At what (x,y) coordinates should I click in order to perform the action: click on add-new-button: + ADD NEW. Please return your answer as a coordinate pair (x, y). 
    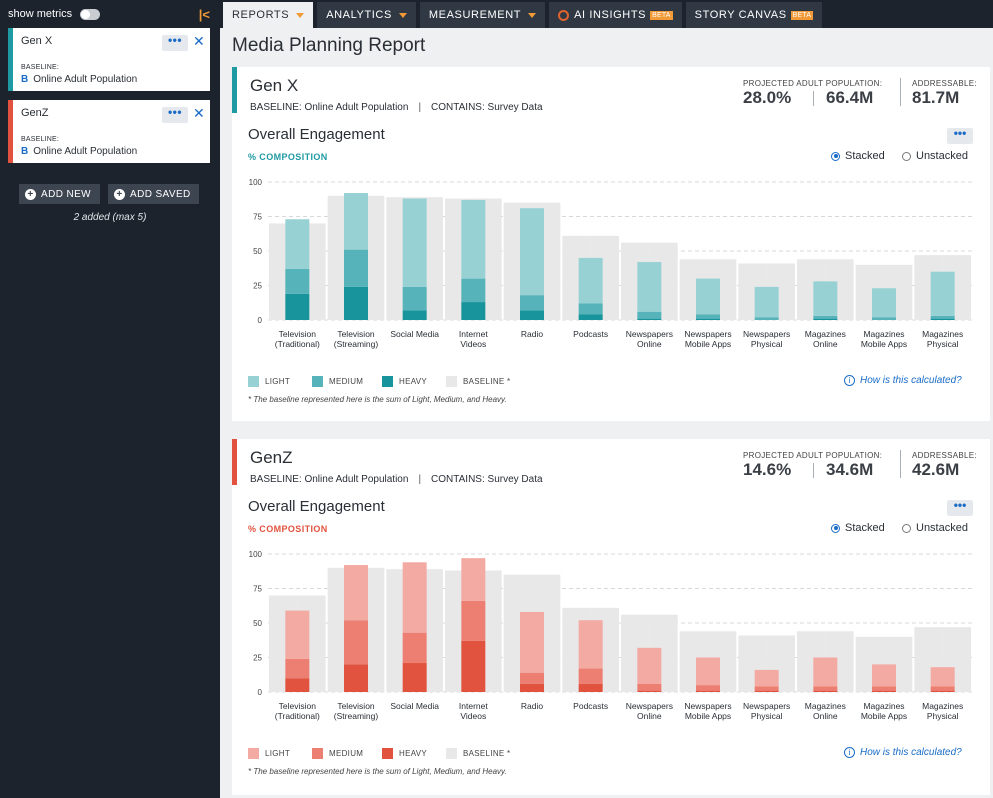
    Looking at the image, I should click on (59, 194).